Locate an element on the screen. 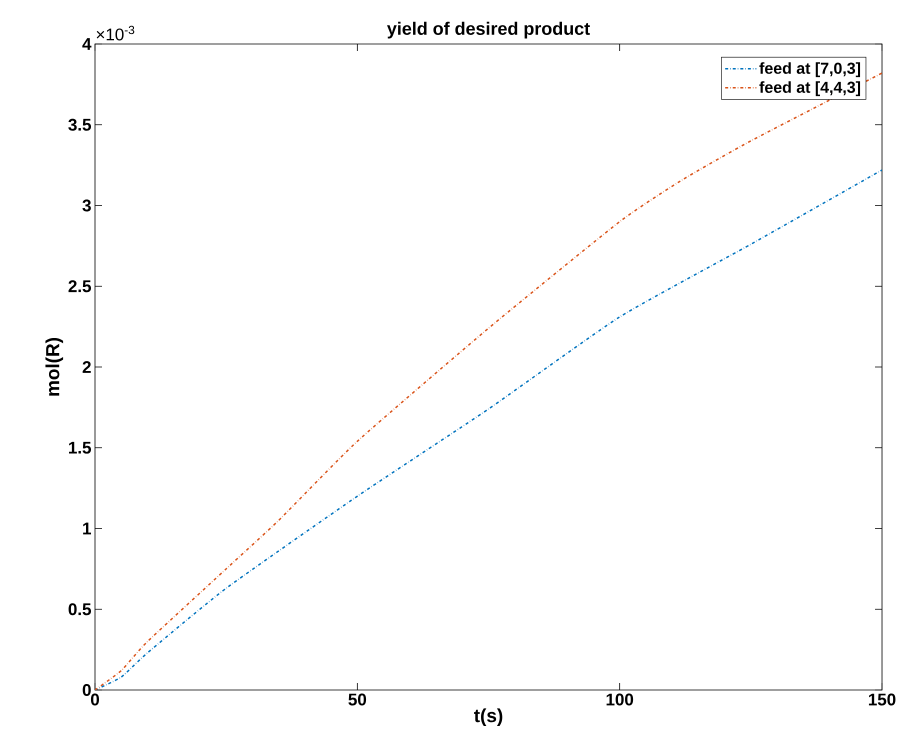 The image size is (906, 744). y-tick-label: 0.5 is located at coordinates (80, 609).